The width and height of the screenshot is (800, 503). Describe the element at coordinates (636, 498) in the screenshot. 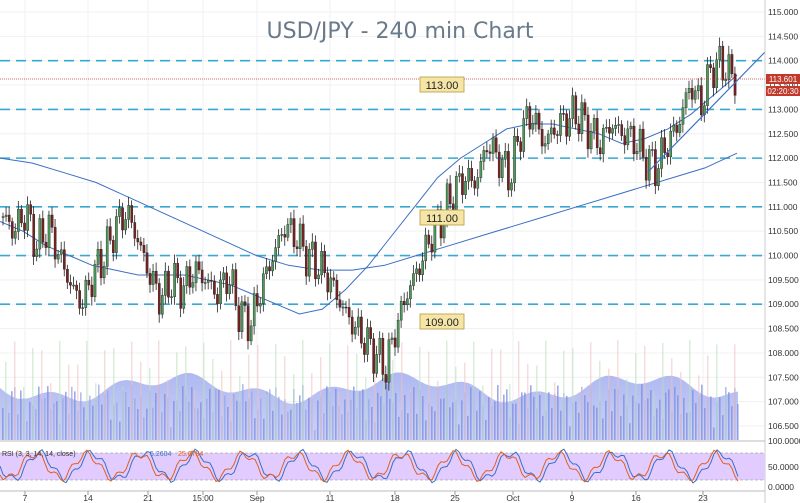

I see `time-tick-label: 16` at that location.